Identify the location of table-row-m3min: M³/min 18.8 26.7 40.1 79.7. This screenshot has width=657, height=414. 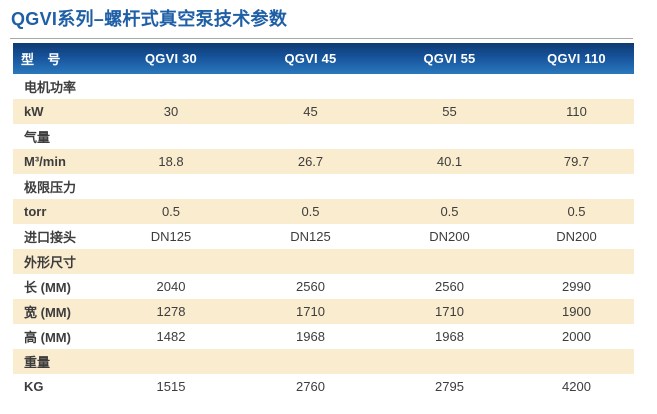
(323, 161).